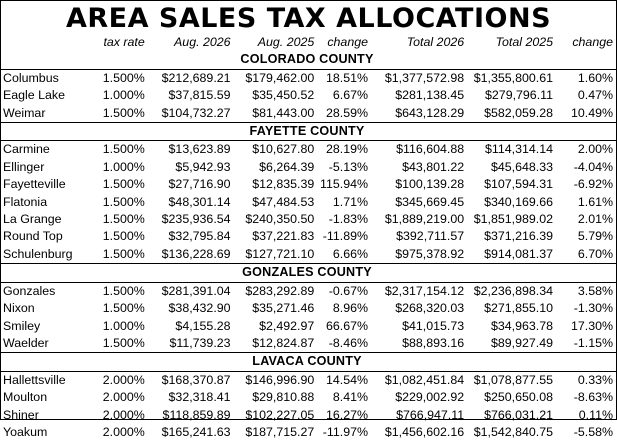 This screenshot has height=441, width=617. Describe the element at coordinates (430, 201) in the screenshot. I see `total-2026-value: $345,669.45` at that location.